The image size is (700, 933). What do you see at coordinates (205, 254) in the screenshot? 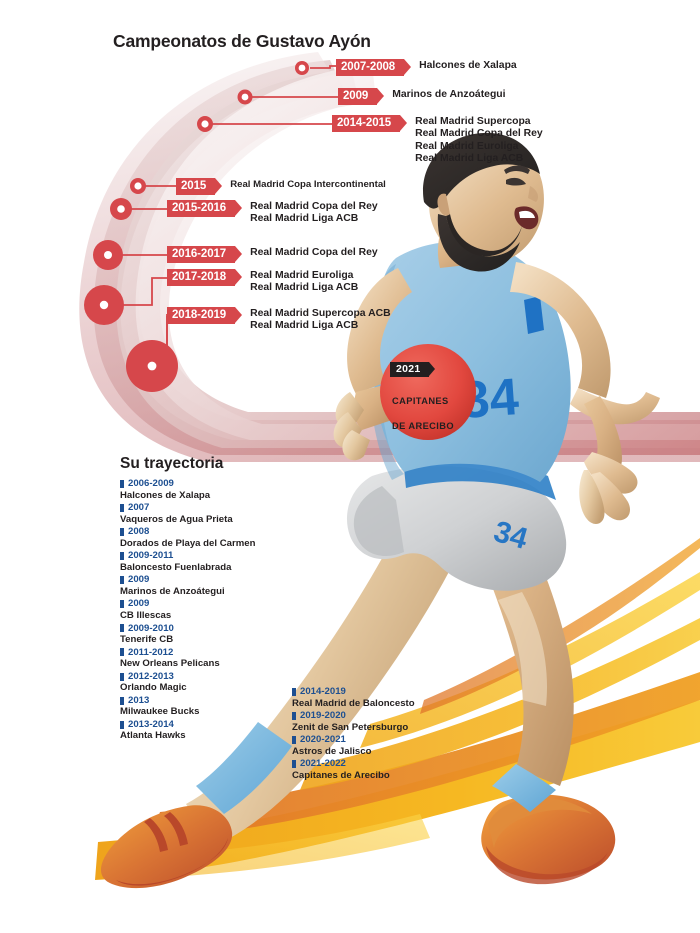
I see `timeline-year-badge: 2016-2017` at bounding box center [205, 254].